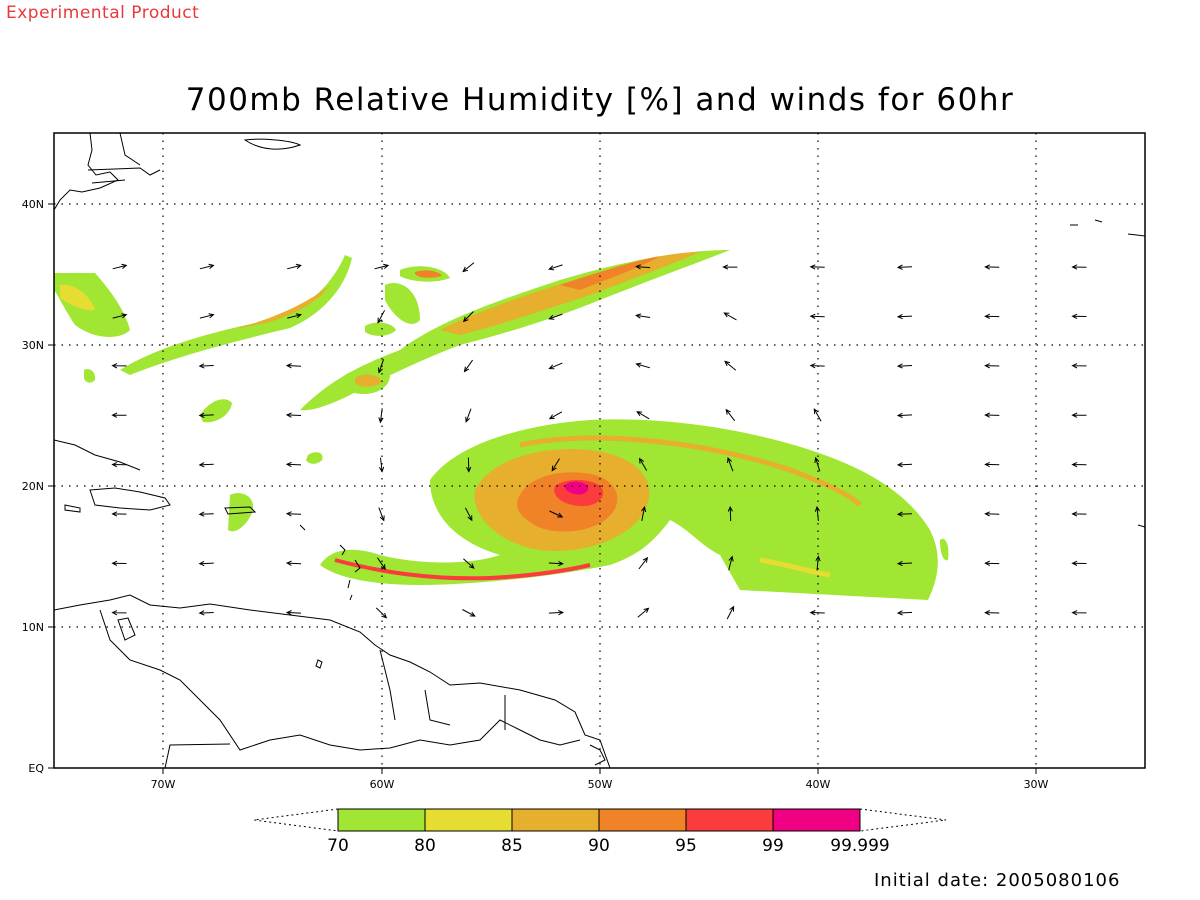 This screenshot has height=900, width=1200. I want to click on product-label: Experimental Product, so click(103, 13).